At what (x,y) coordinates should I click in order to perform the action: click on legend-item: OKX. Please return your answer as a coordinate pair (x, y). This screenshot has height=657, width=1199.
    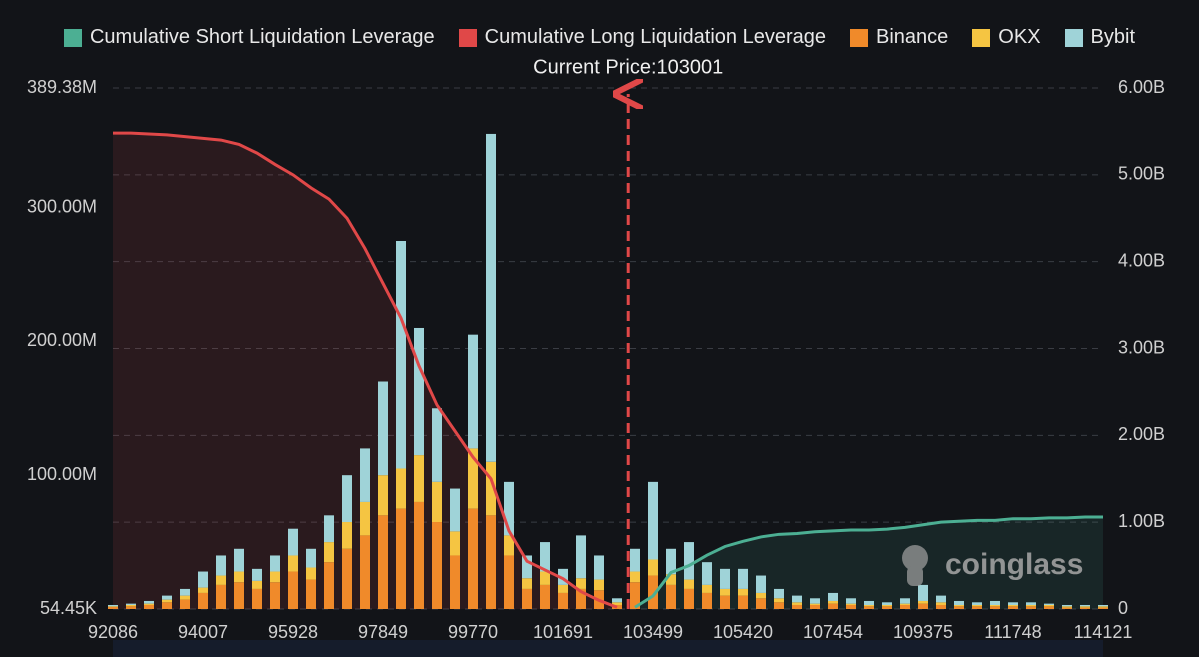
    Looking at the image, I should click on (1006, 37).